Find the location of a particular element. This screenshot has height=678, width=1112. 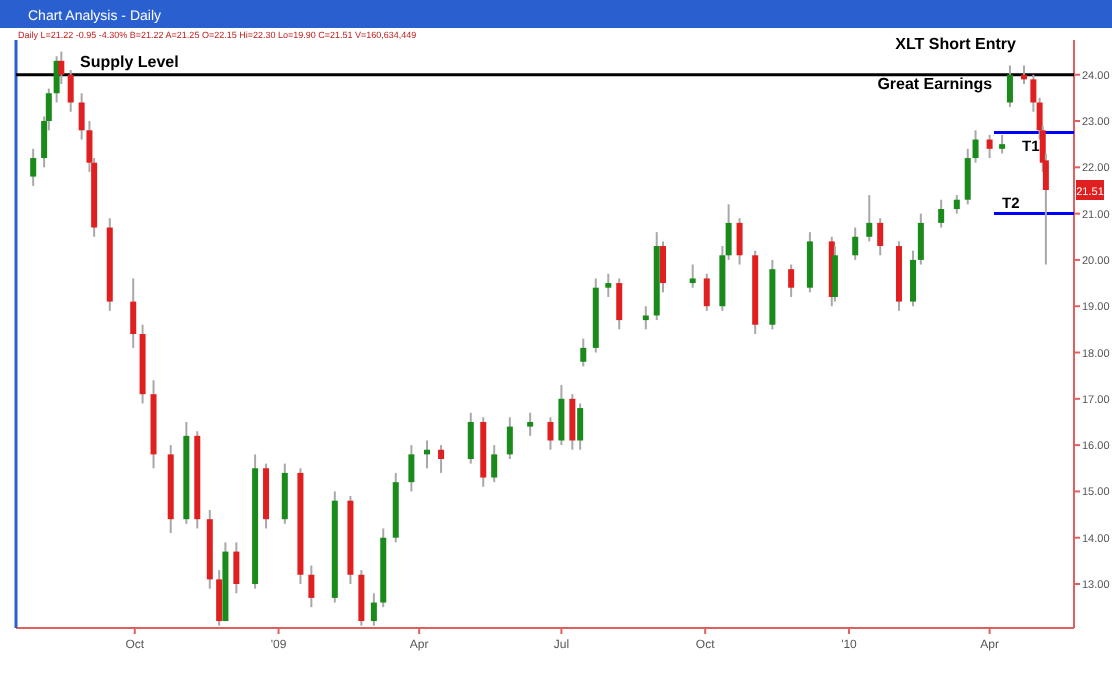

annotation: Great Earnings is located at coordinates (935, 84).